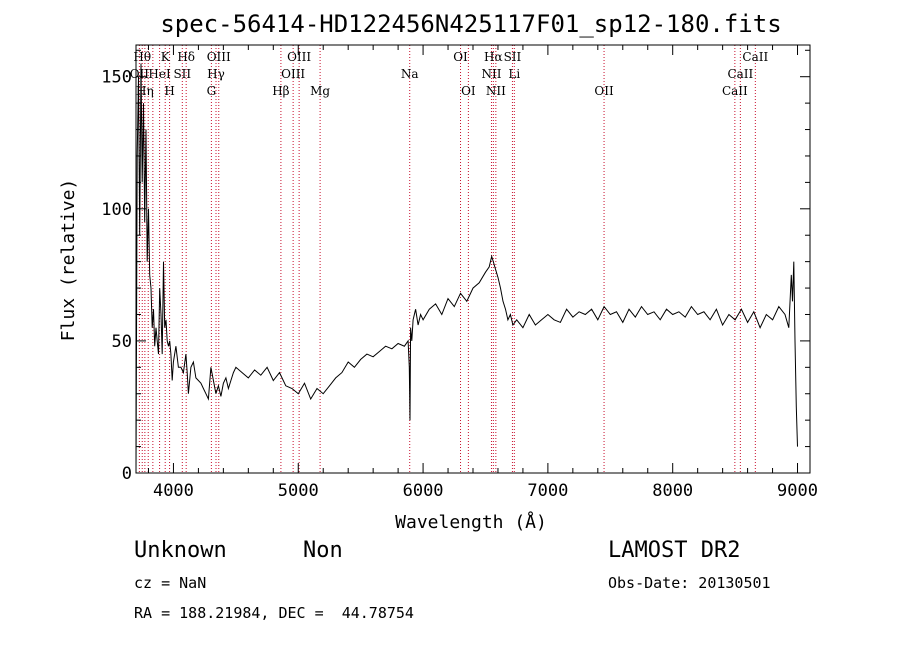 The height and width of the screenshot is (649, 900). What do you see at coordinates (122, 342) in the screenshot?
I see `y-tick-label: 50` at bounding box center [122, 342].